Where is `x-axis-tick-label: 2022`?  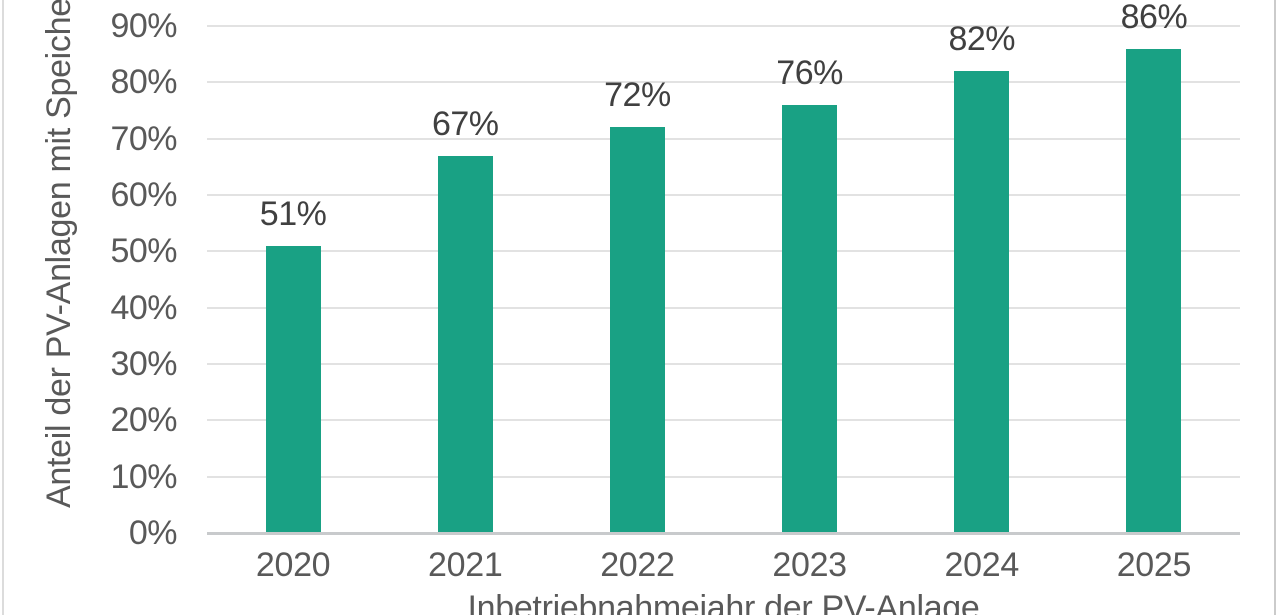 x-axis-tick-label: 2022 is located at coordinates (637, 565).